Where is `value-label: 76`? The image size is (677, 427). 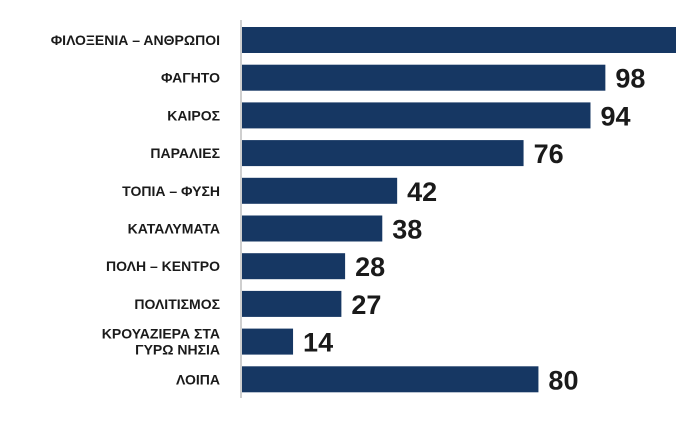 value-label: 76 is located at coordinates (549, 154).